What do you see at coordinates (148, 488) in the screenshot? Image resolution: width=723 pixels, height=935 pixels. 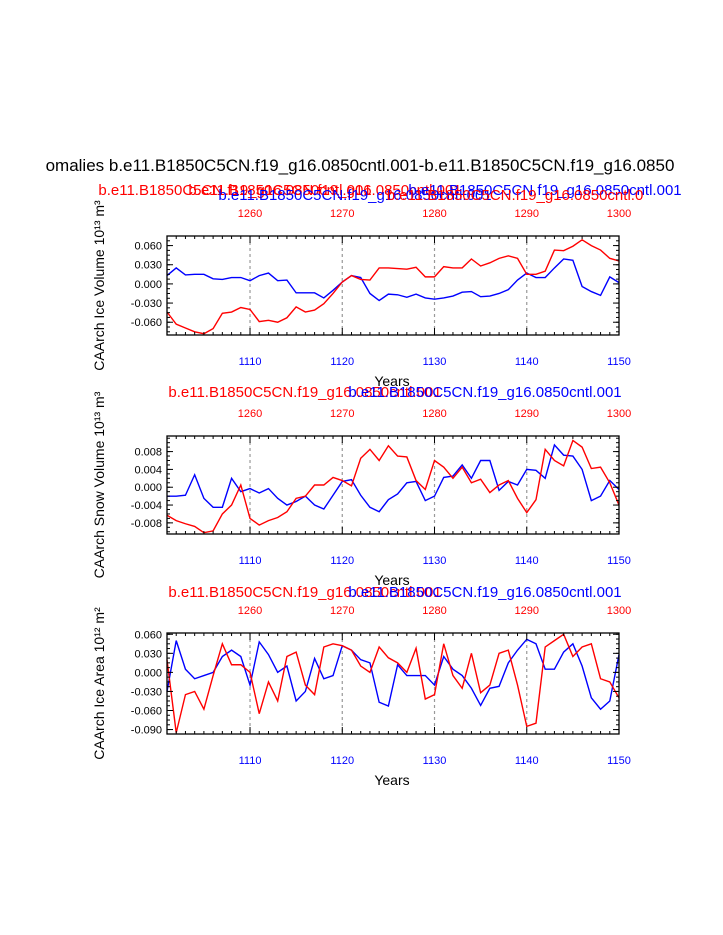 I see `snow-volume-ytick-label: 0.000` at bounding box center [148, 488].